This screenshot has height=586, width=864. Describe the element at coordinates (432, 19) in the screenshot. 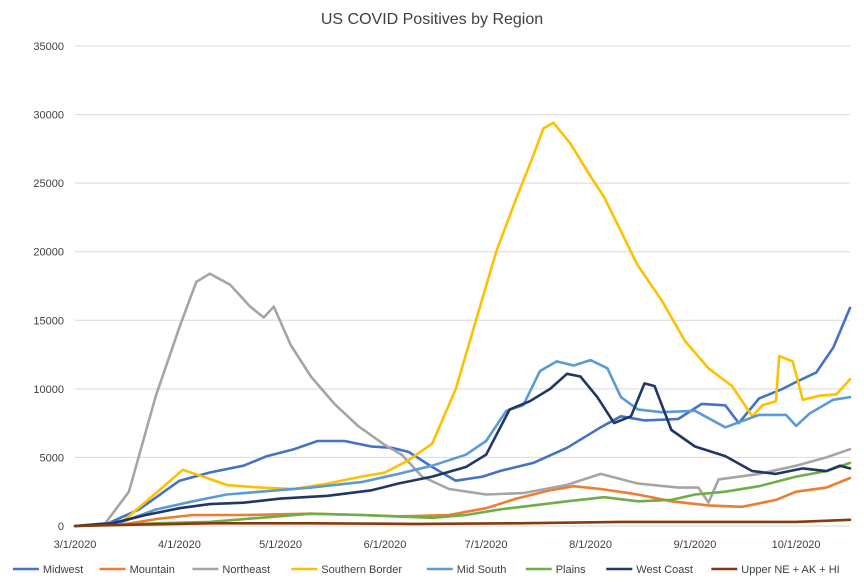

I see `chart-title: US COVID Positives by Region` at that location.